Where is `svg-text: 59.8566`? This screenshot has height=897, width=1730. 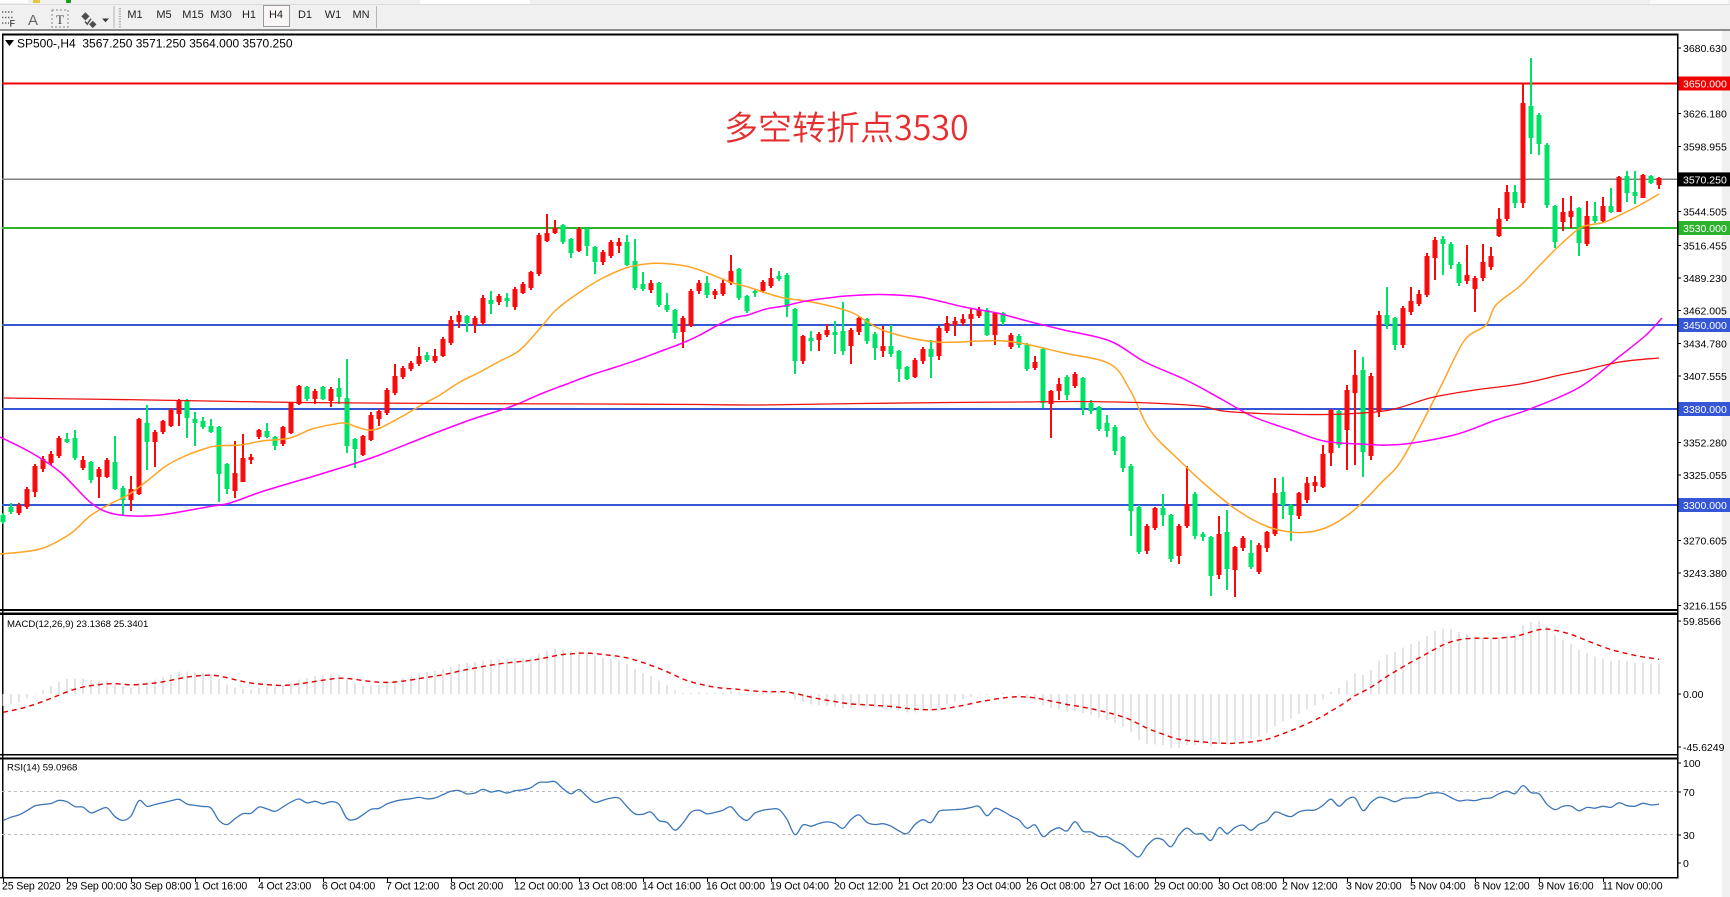 svg-text: 59.8566 is located at coordinates (1702, 622).